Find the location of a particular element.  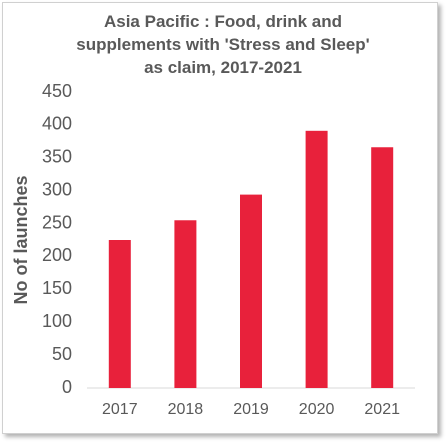

y-tick-label: 300 is located at coordinates (57, 189).